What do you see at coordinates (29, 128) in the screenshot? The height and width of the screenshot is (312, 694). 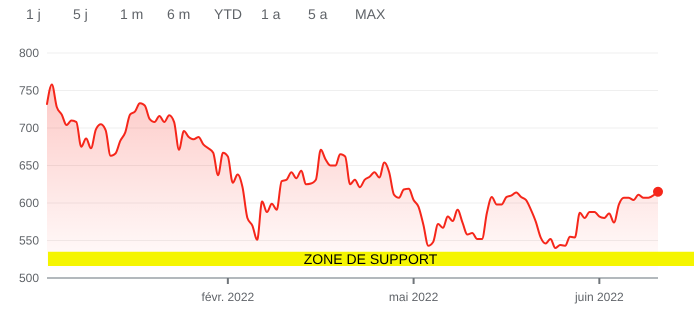 I see `y-tick-label: 700` at bounding box center [29, 128].